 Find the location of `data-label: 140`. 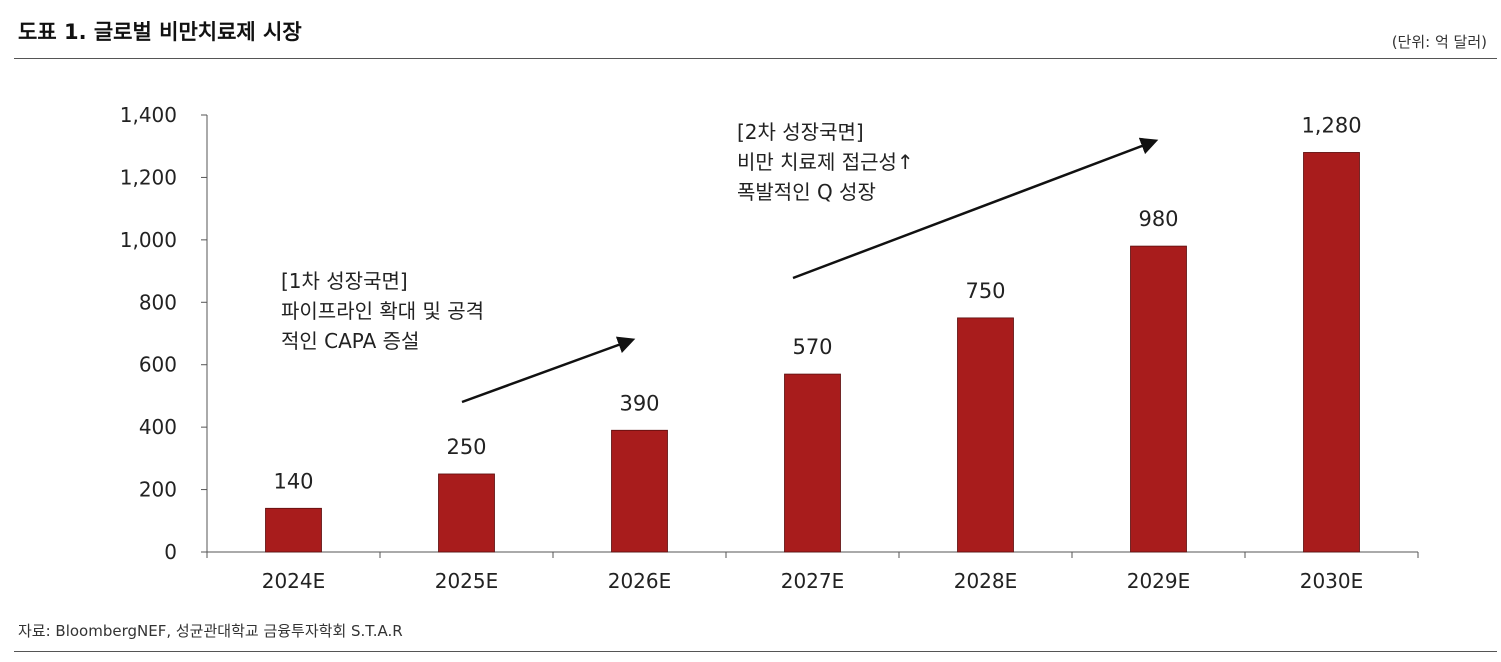

data-label: 140 is located at coordinates (293, 481).